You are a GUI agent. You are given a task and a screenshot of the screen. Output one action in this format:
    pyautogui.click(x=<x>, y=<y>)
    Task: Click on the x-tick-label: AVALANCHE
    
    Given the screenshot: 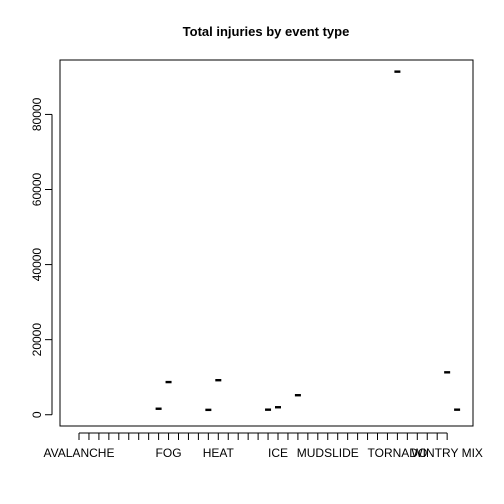 What is the action you would take?
    pyautogui.click(x=79, y=453)
    